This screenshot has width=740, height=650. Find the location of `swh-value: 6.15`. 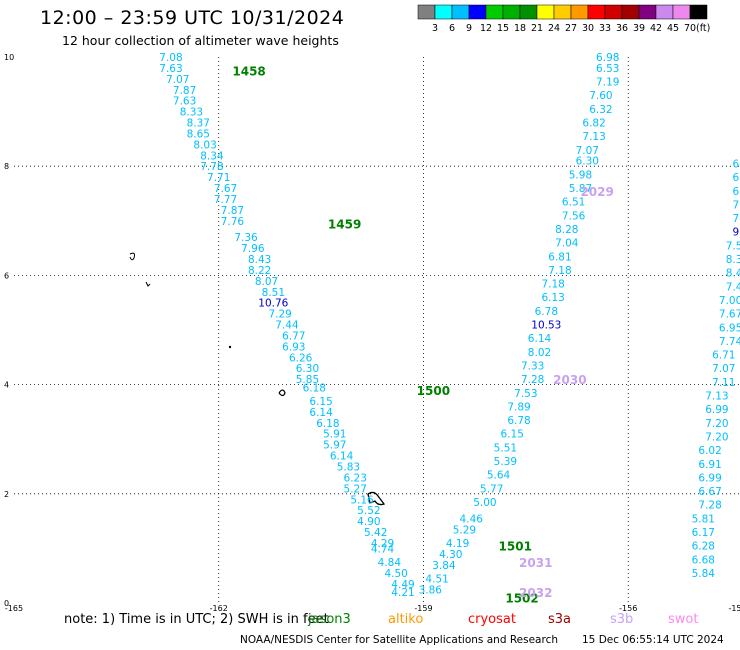

swh-value: 6.15 is located at coordinates (512, 435).